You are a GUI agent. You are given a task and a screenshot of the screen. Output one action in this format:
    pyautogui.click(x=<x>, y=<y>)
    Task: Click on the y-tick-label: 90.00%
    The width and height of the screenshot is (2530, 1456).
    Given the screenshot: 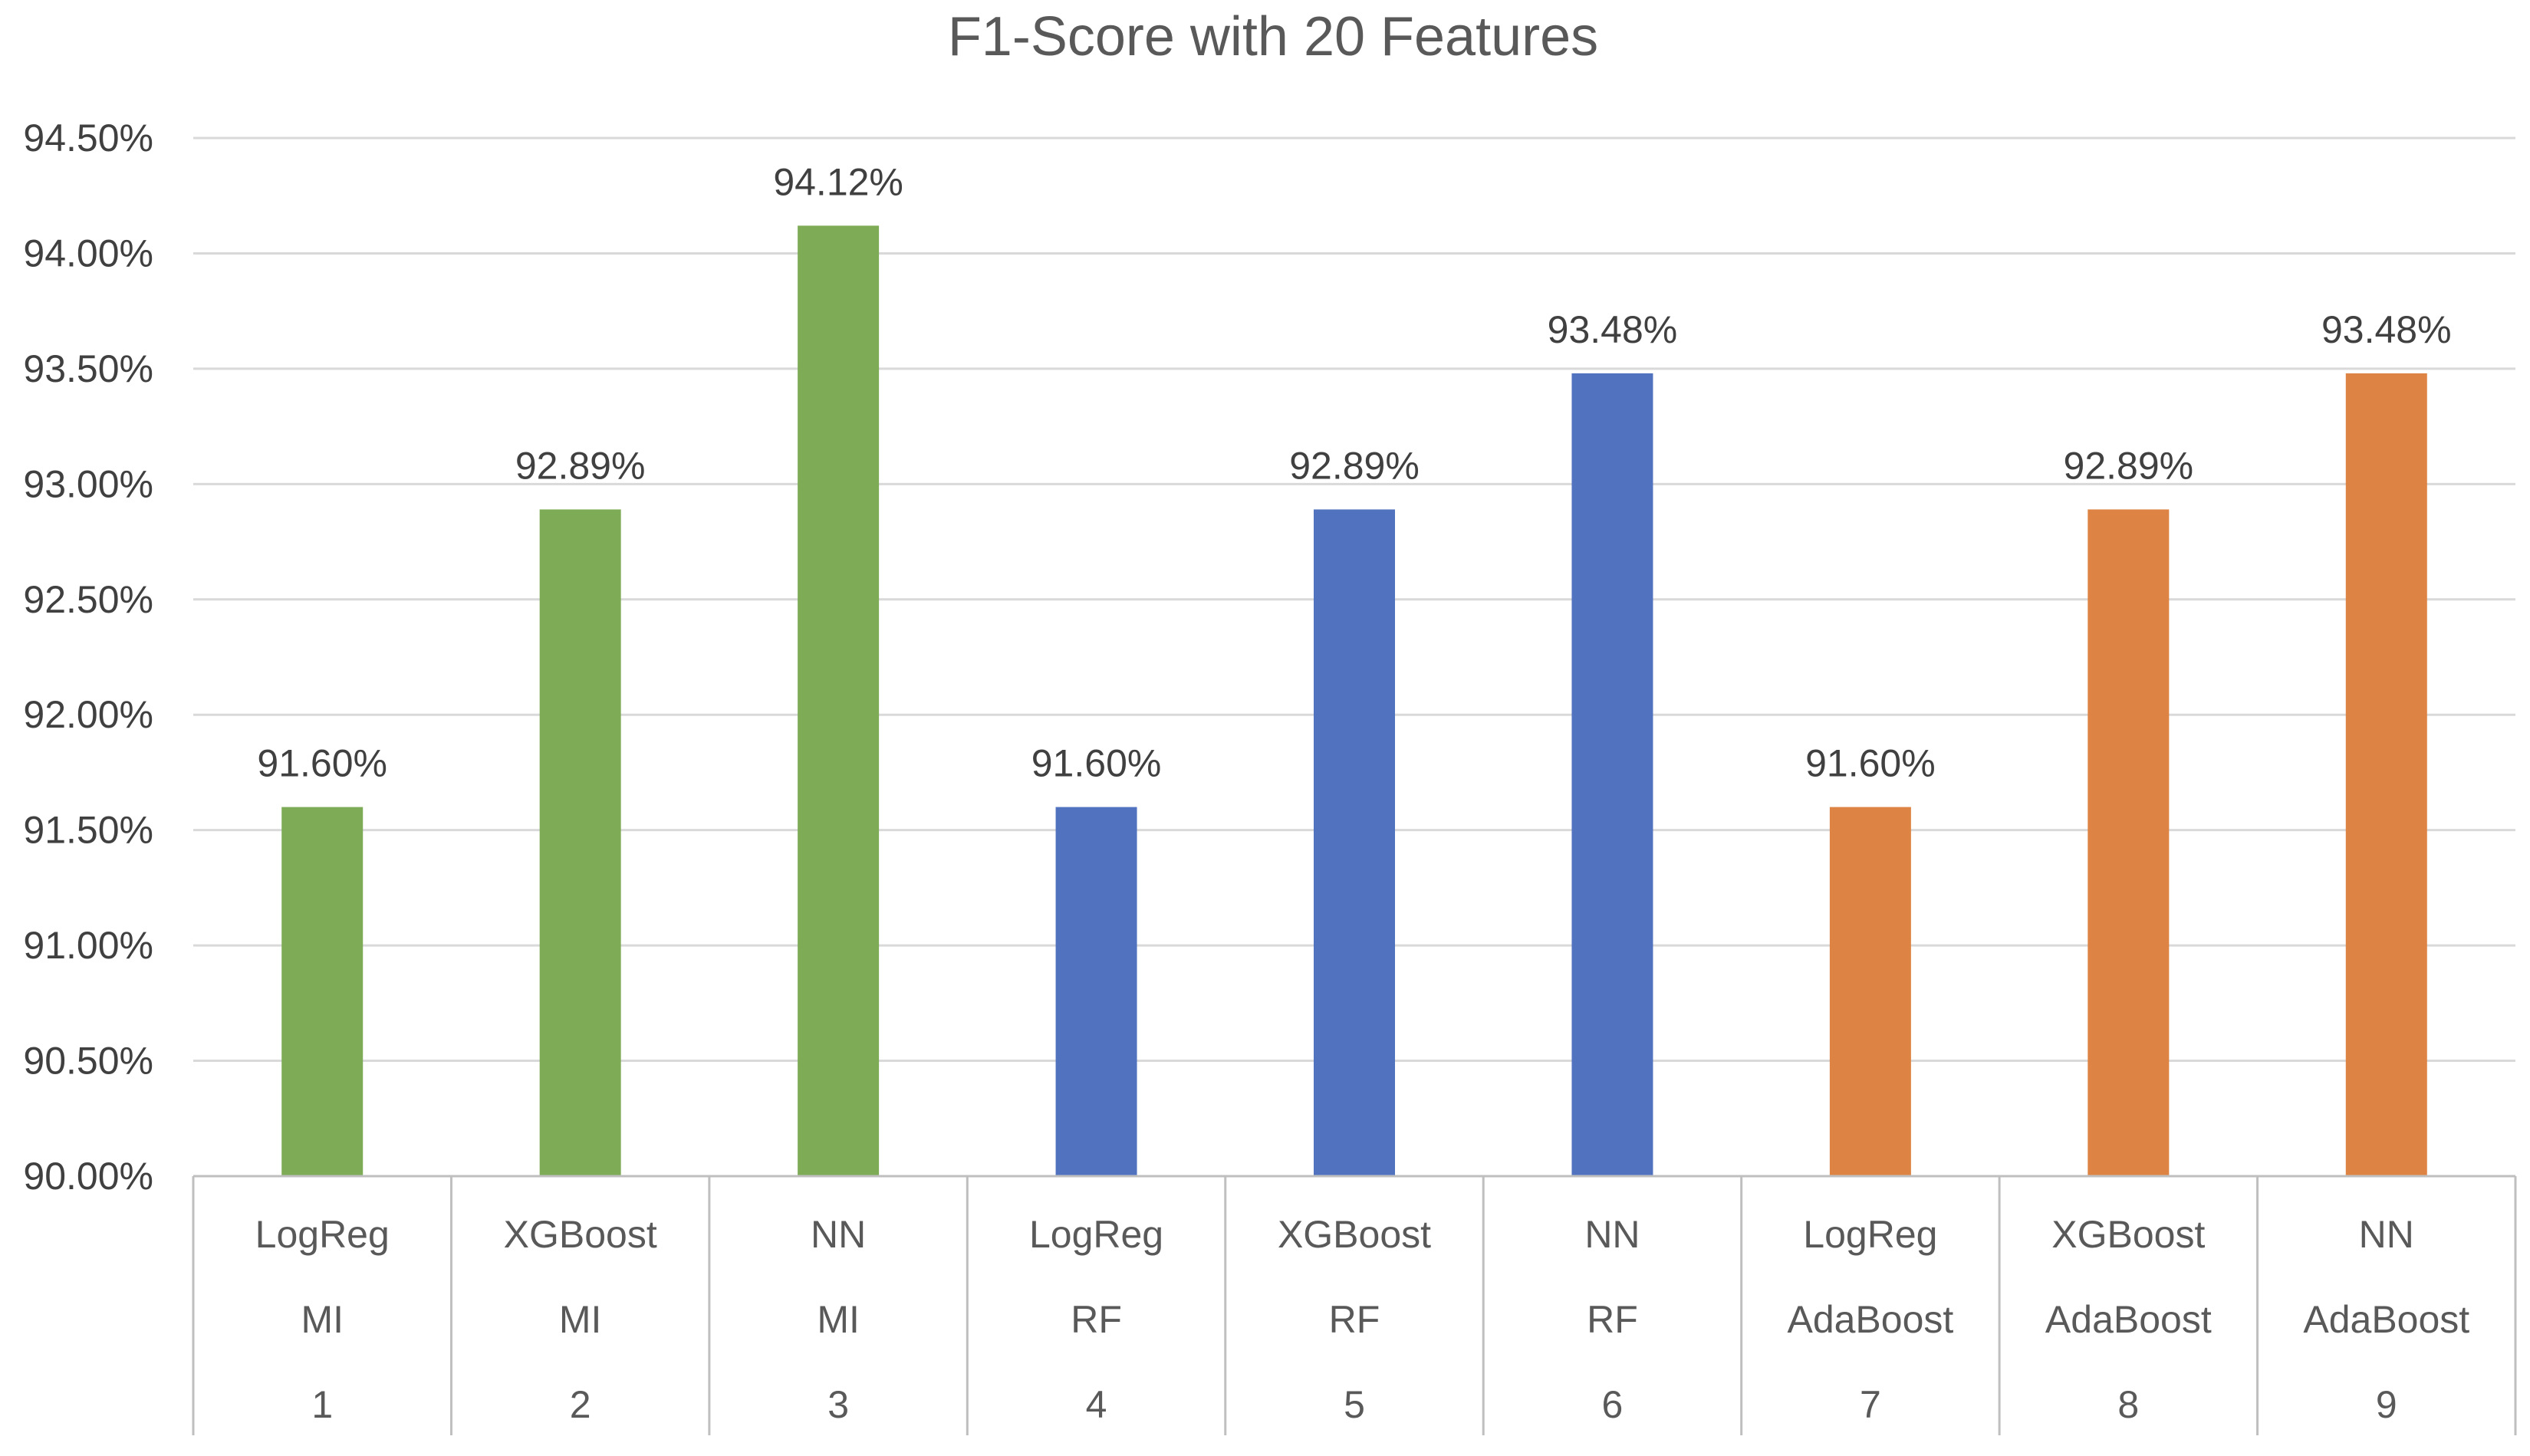 What is the action you would take?
    pyautogui.click(x=88, y=1176)
    